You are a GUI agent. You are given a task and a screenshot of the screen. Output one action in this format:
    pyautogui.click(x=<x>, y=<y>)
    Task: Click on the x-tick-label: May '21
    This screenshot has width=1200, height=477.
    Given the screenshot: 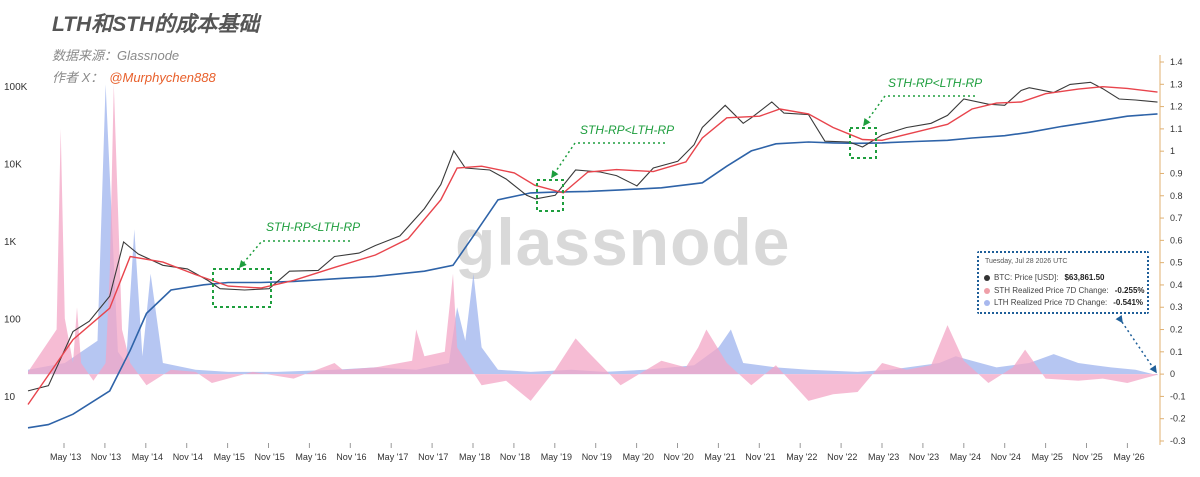 What is the action you would take?
    pyautogui.click(x=719, y=457)
    